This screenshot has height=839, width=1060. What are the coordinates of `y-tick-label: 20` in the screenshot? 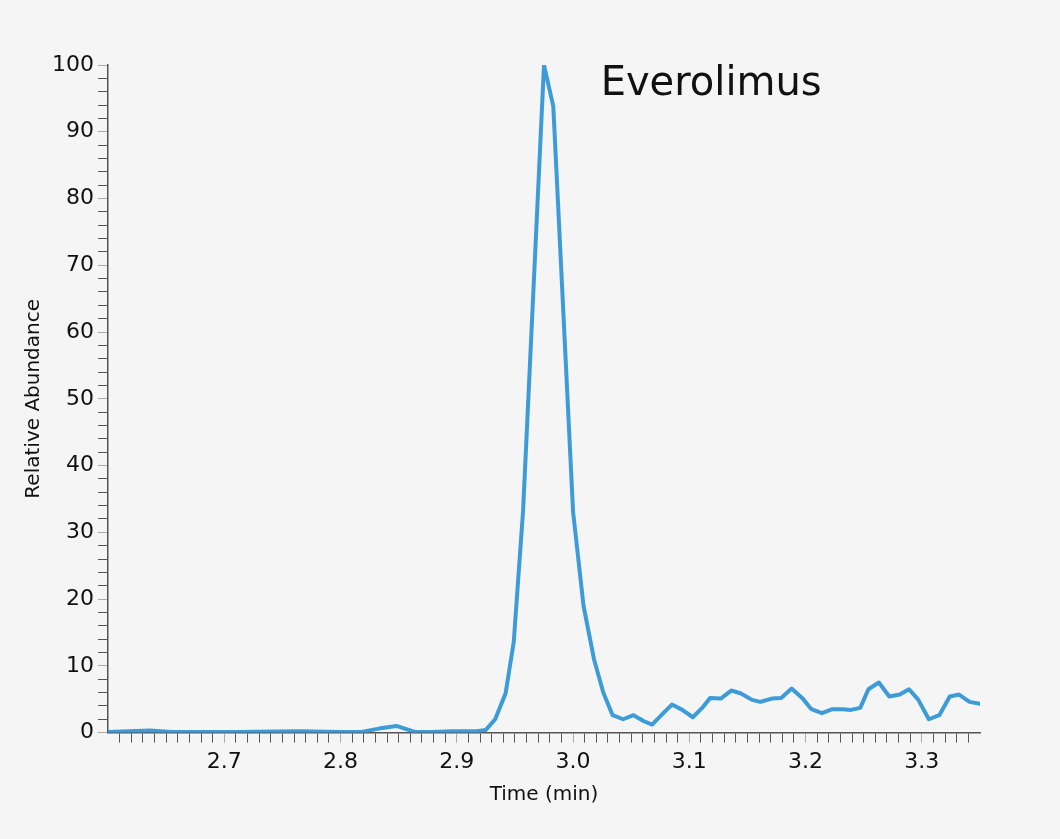 It's located at (79, 597).